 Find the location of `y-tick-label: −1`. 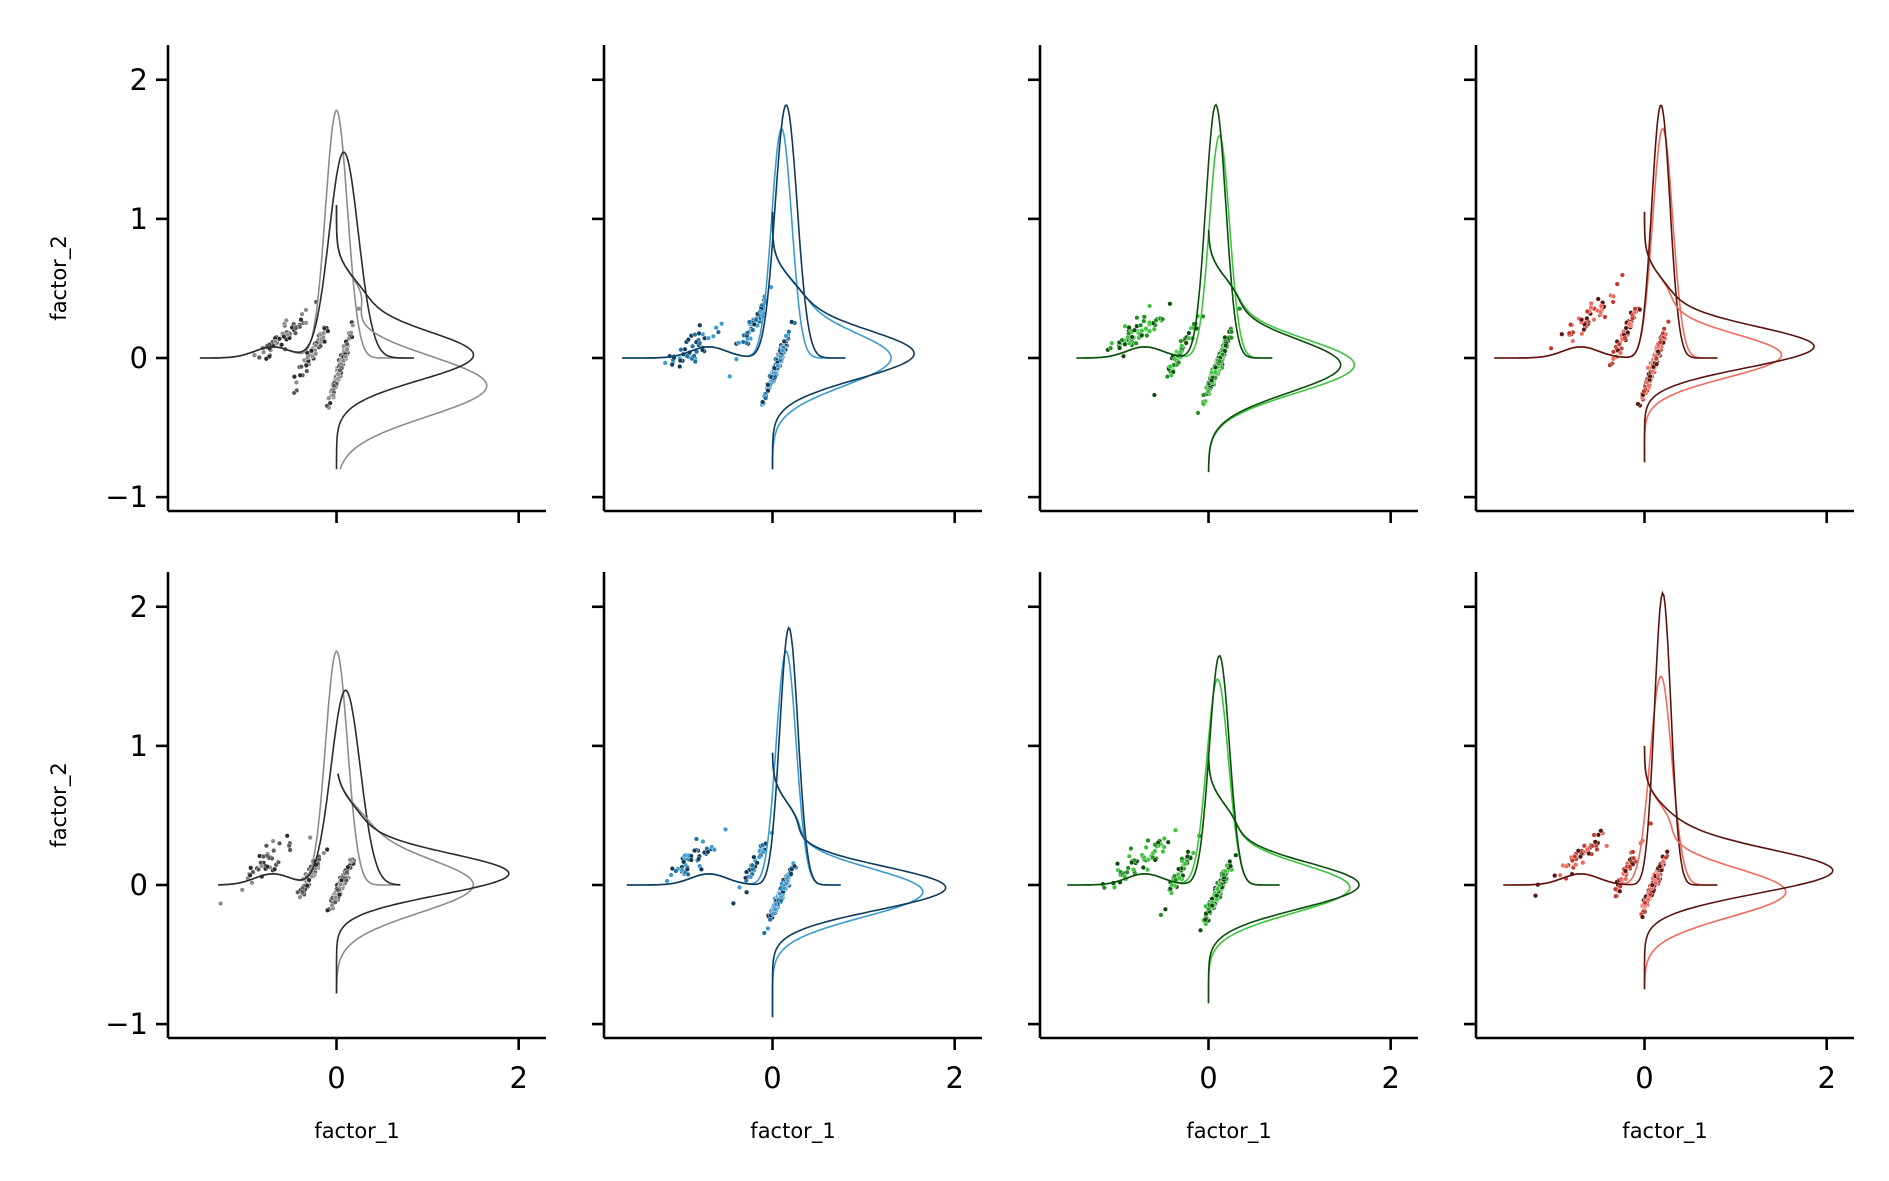

y-tick-label: −1 is located at coordinates (126, 1024).